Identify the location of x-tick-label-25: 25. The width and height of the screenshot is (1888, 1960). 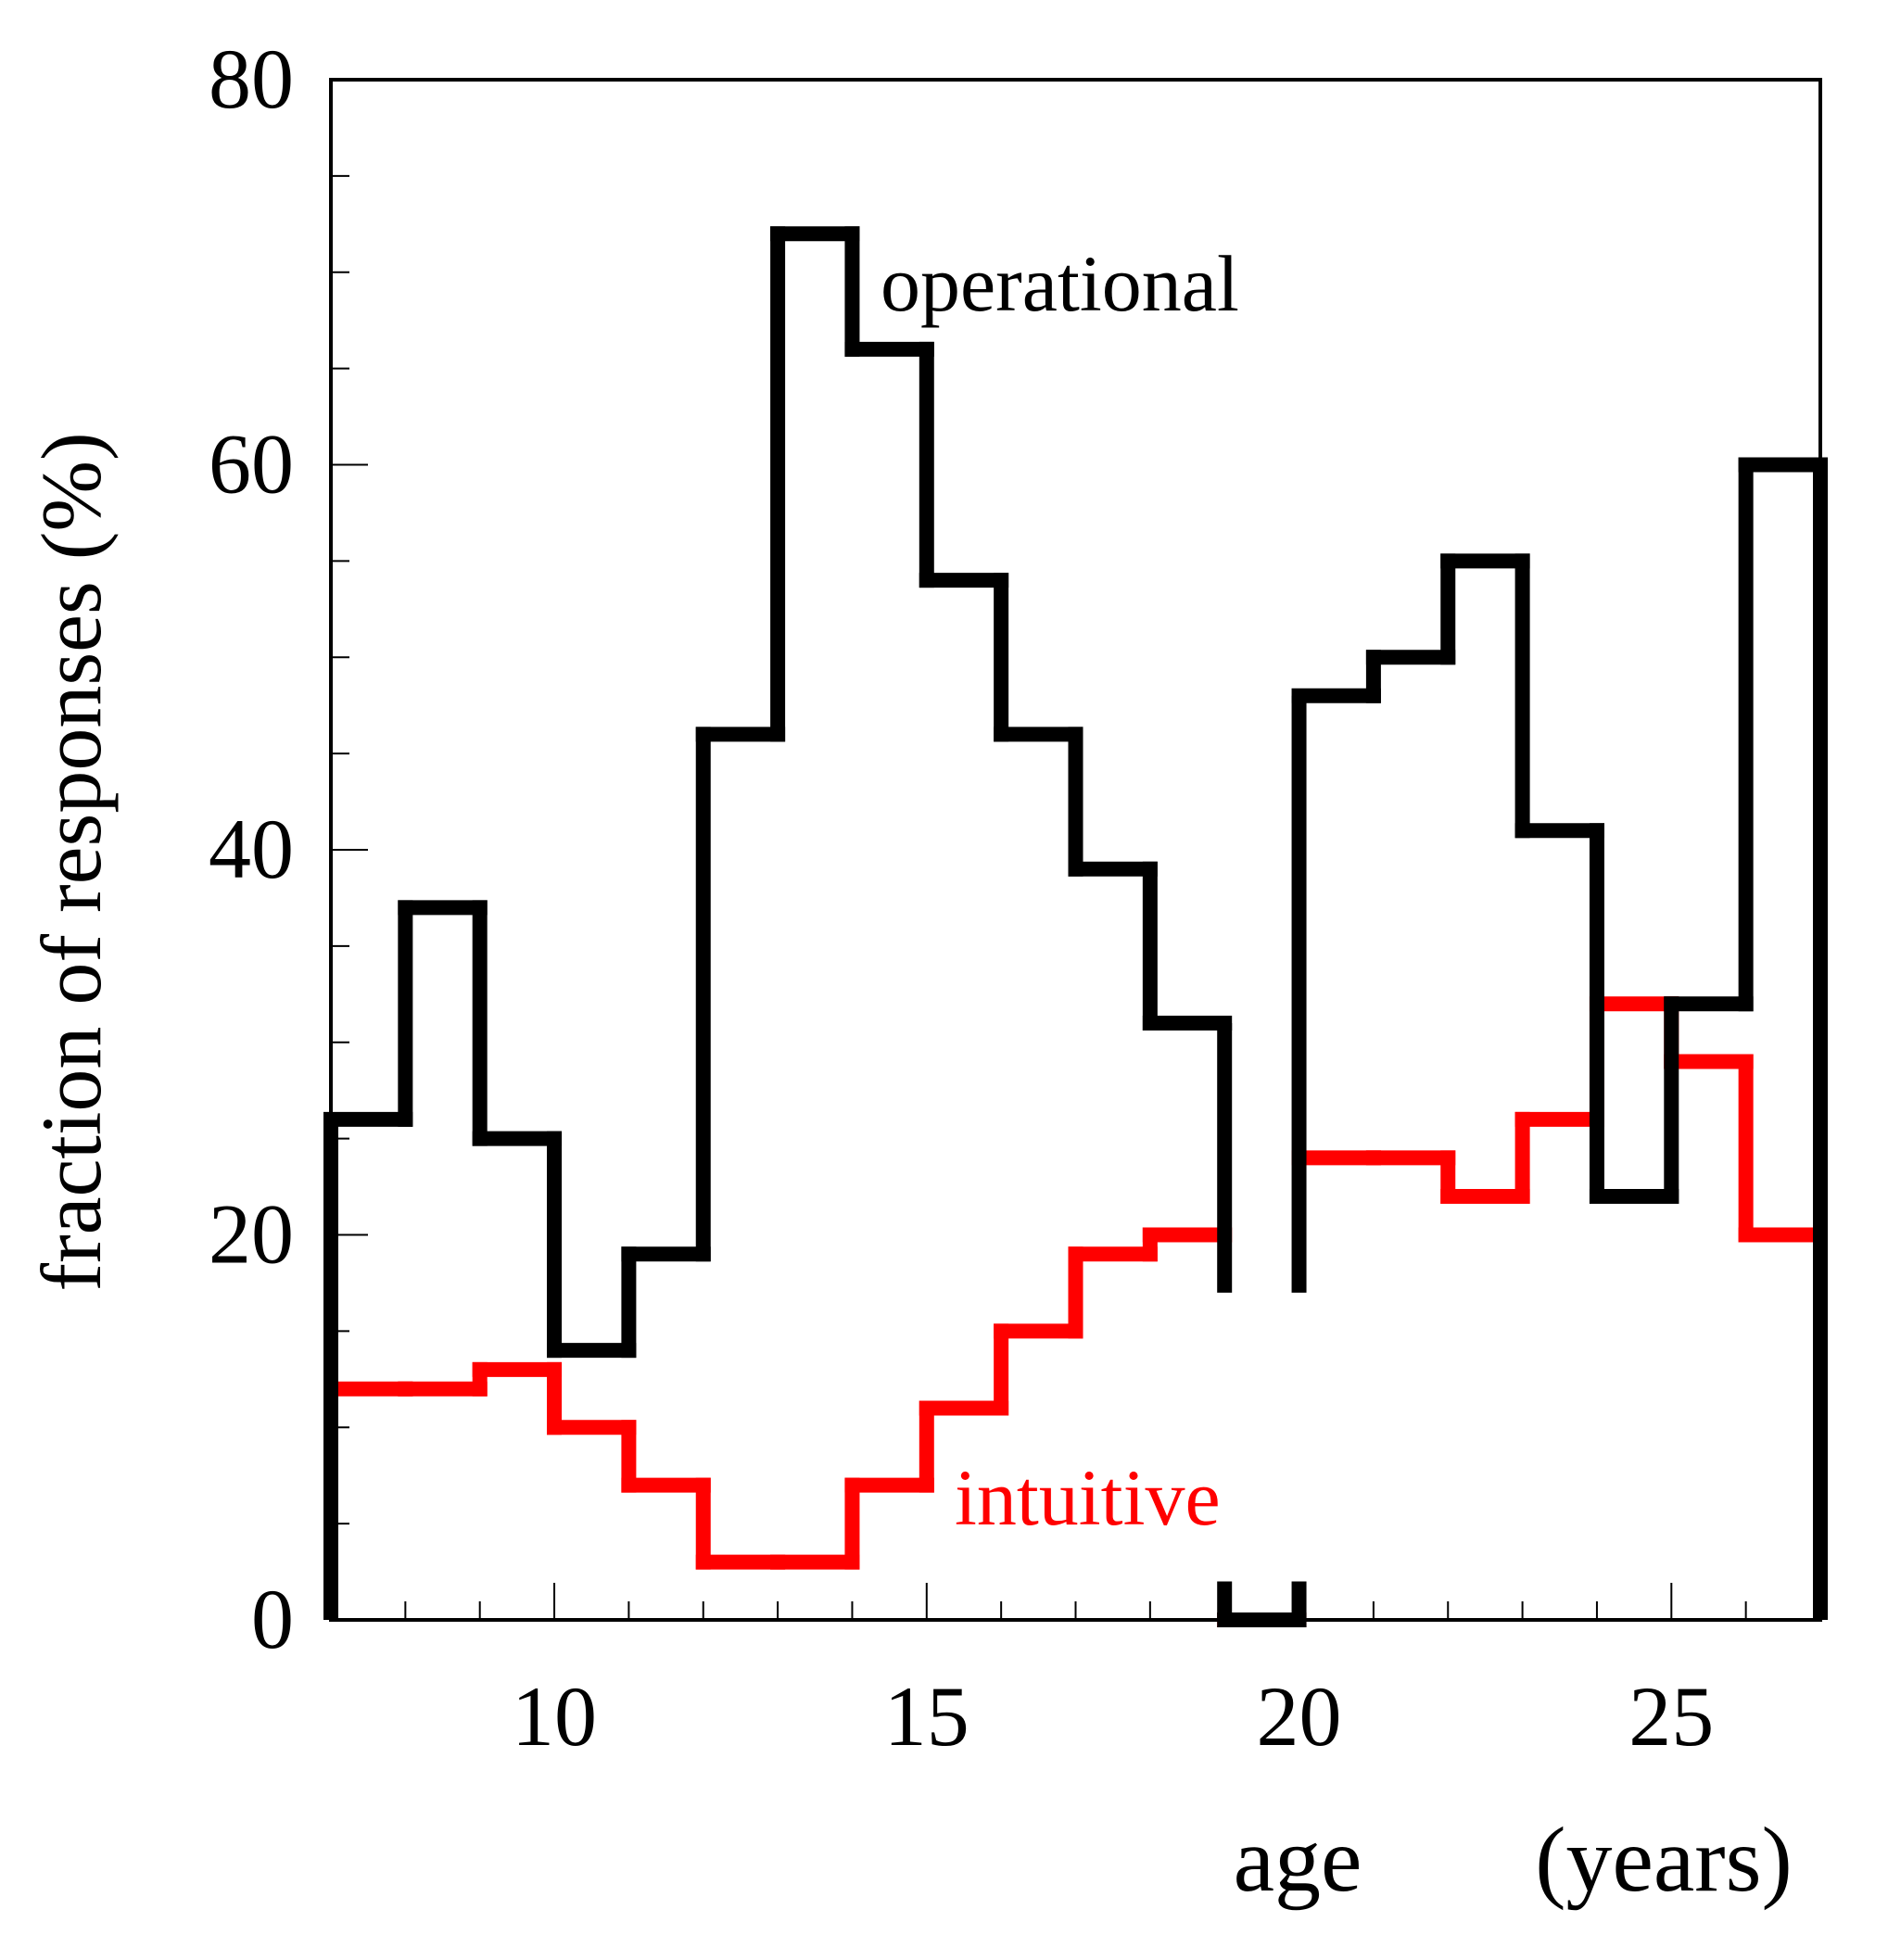
(1671, 1716).